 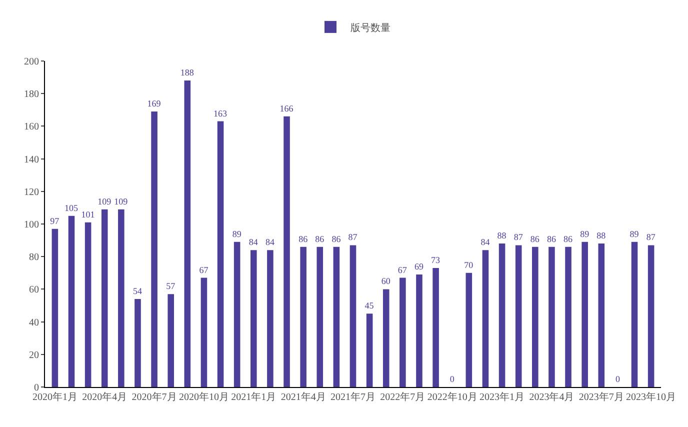 I want to click on data-label: 169, so click(x=154, y=103).